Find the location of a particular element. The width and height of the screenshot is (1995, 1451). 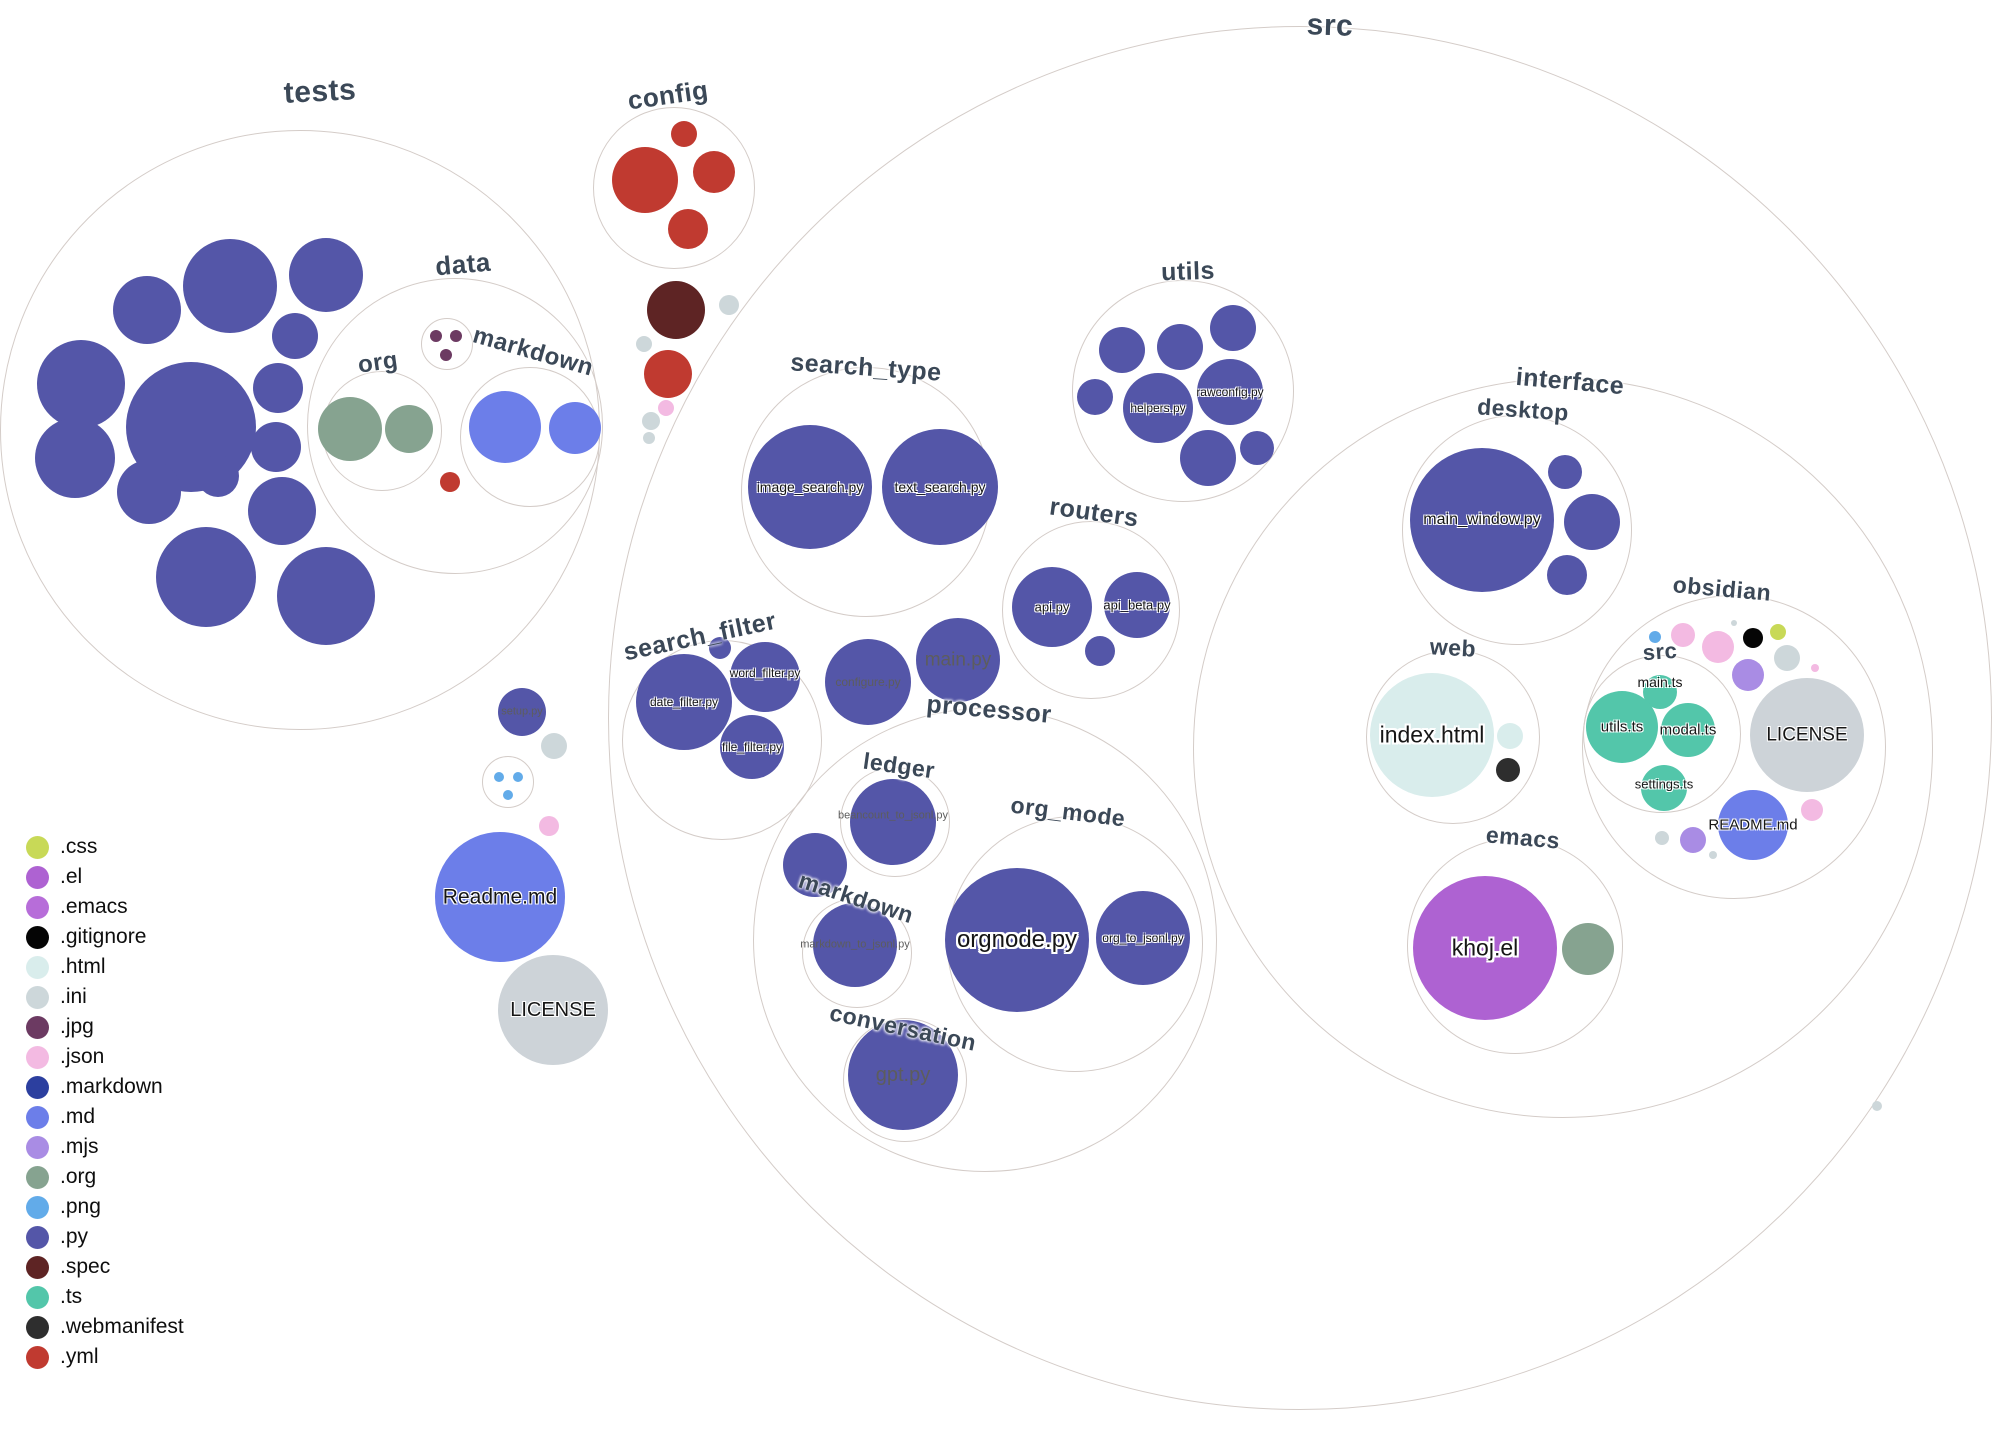

dir-circle-obsidian is located at coordinates (1734, 747).